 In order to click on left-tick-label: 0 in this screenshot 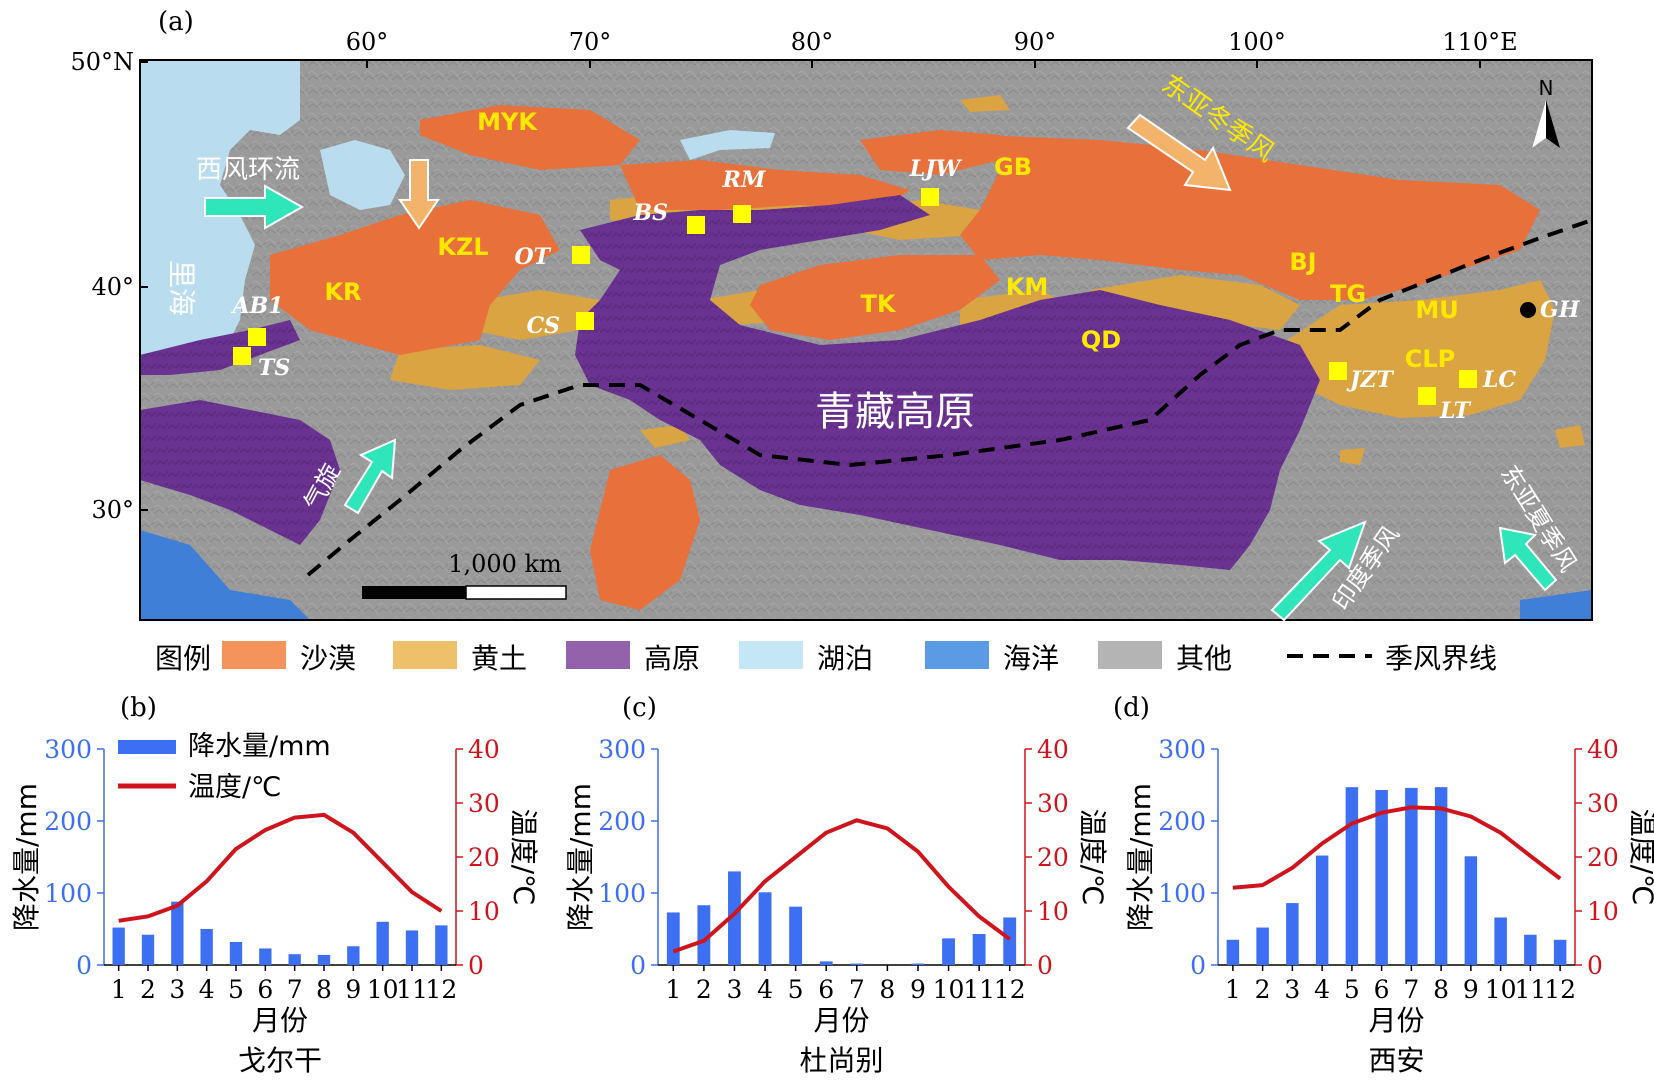, I will do `click(84, 965)`.